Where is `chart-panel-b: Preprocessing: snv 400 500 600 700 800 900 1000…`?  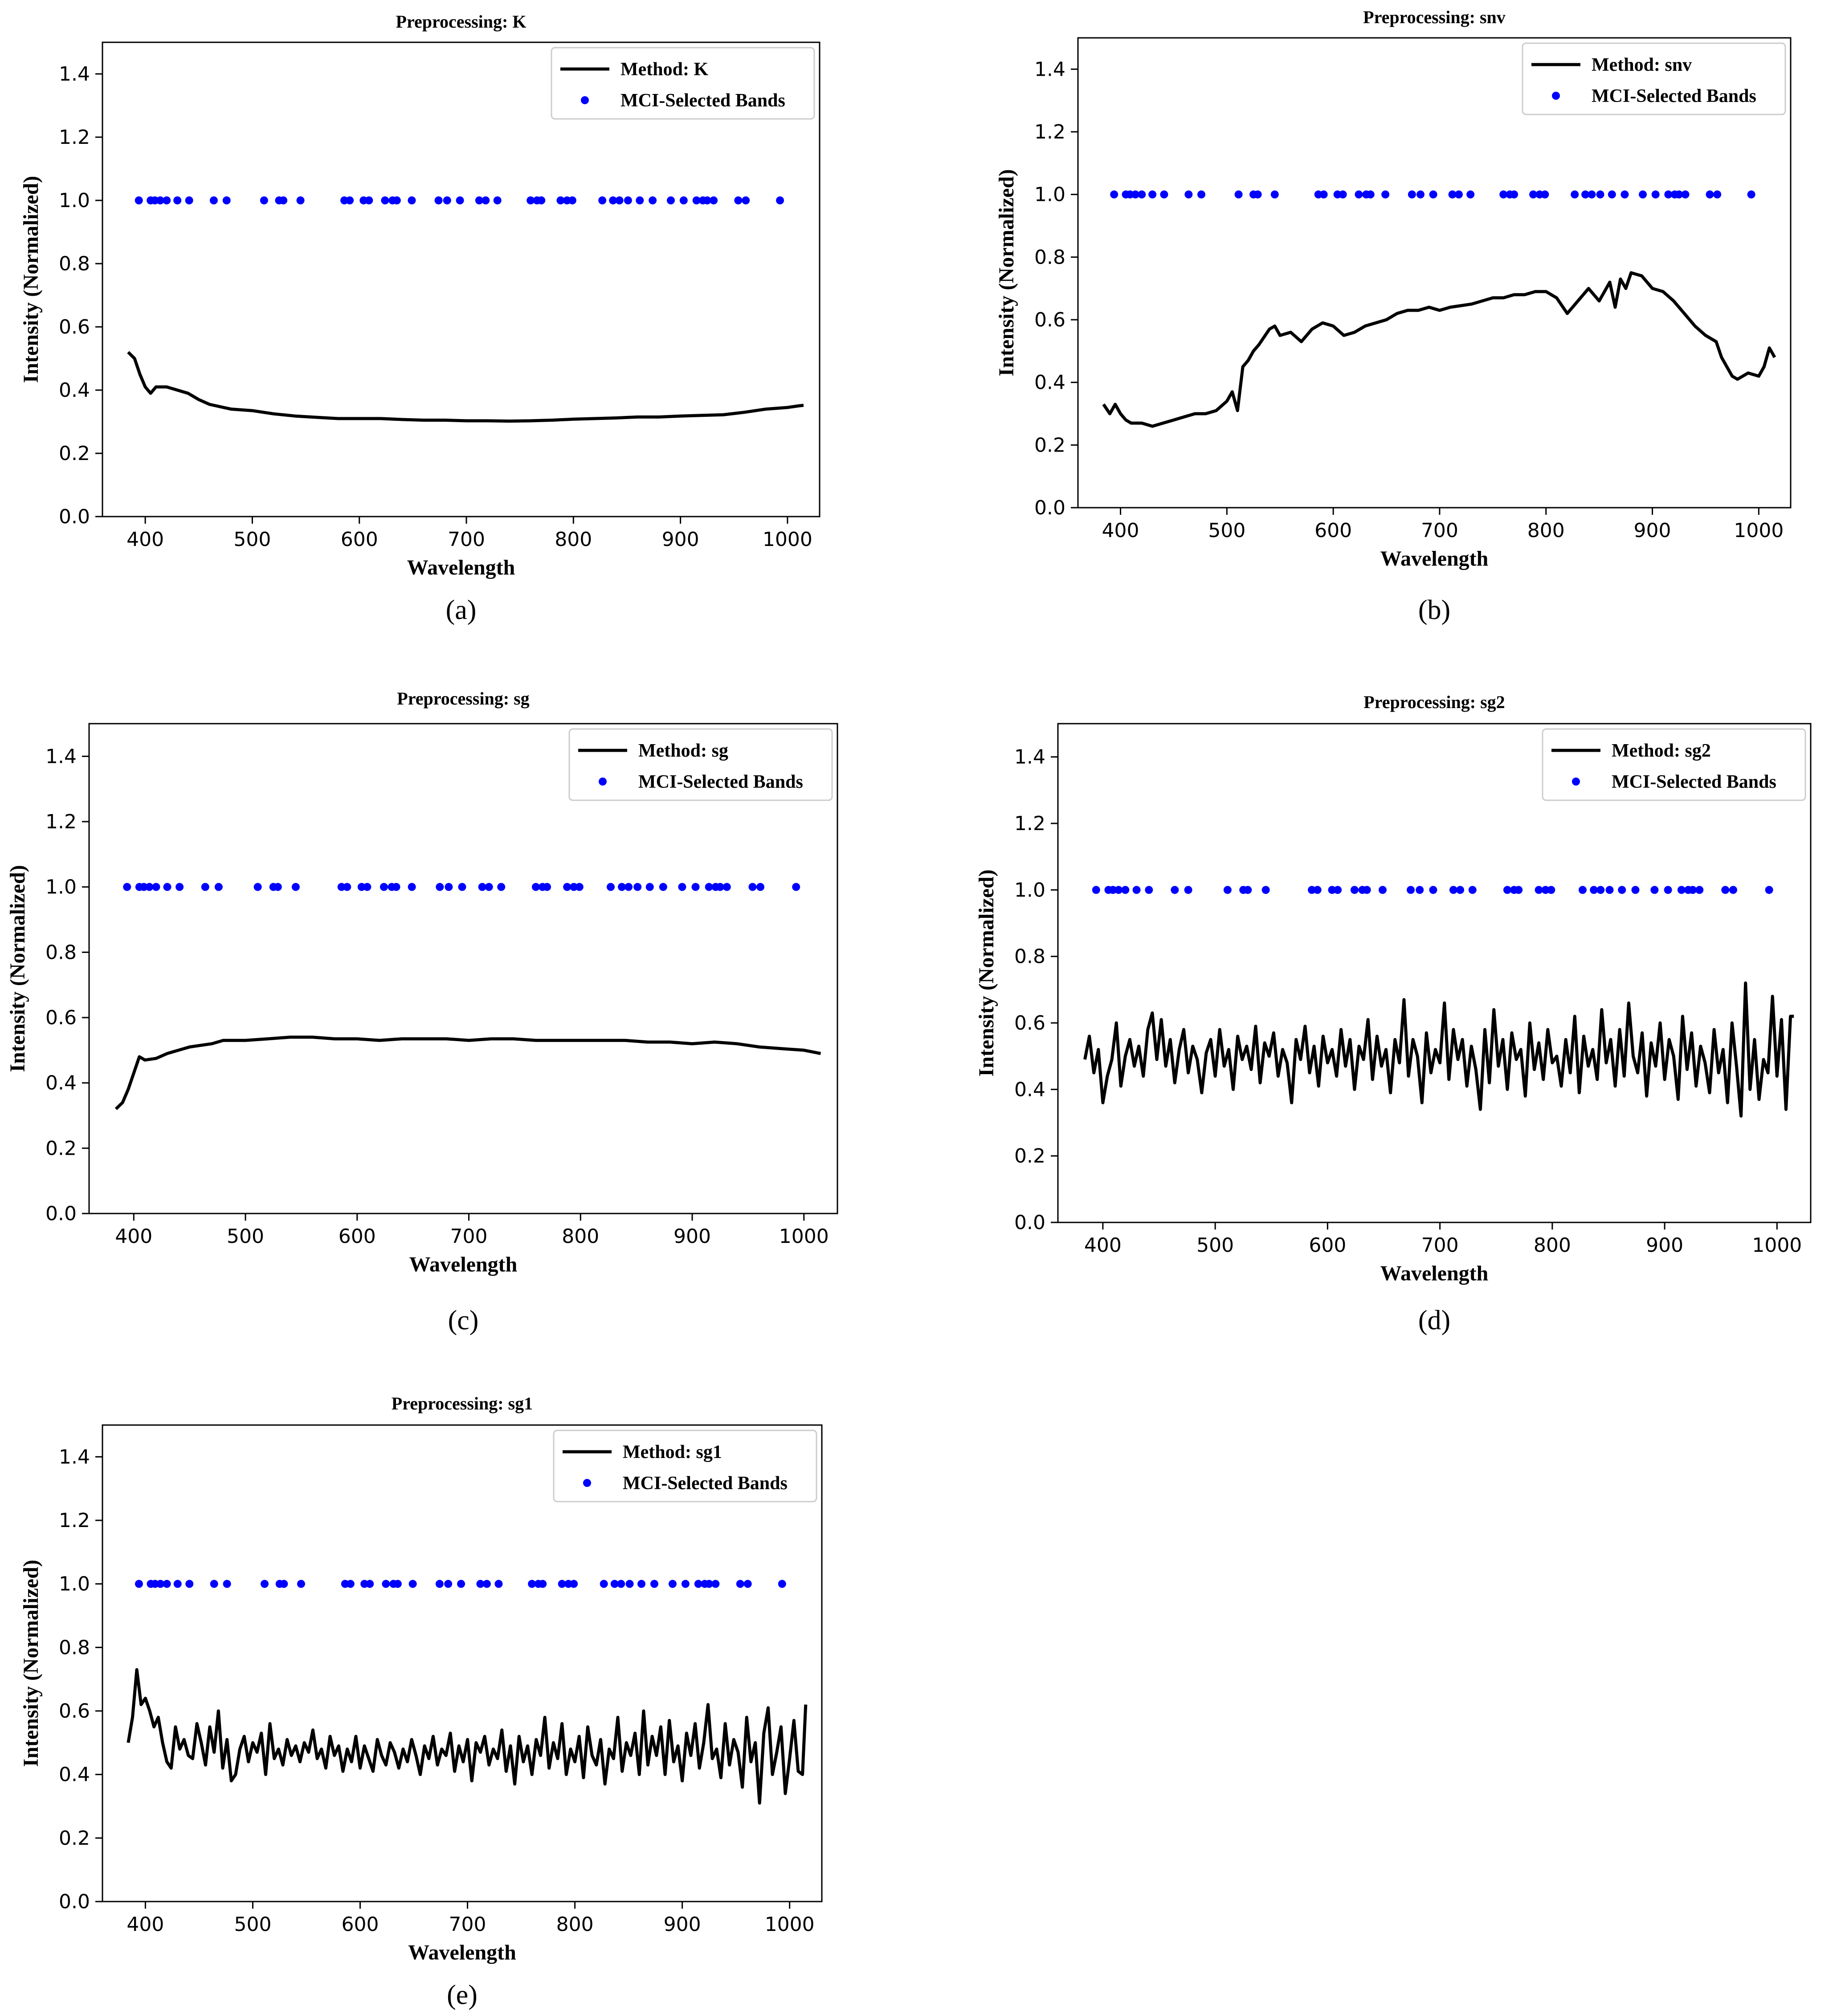 chart-panel-b: Preprocessing: snv 400 500 600 700 800 900 1000… is located at coordinates (1393, 316).